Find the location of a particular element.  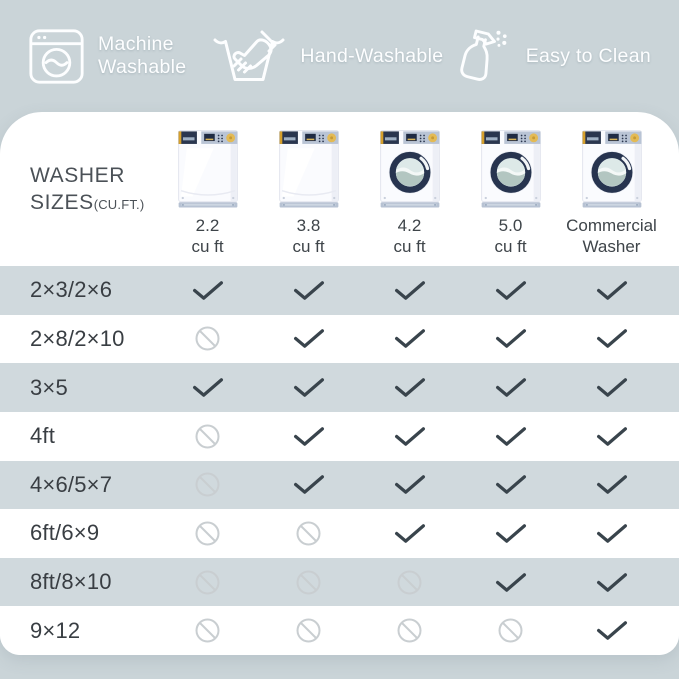

column-header-2: 3.8 cu ft is located at coordinates (308, 189).